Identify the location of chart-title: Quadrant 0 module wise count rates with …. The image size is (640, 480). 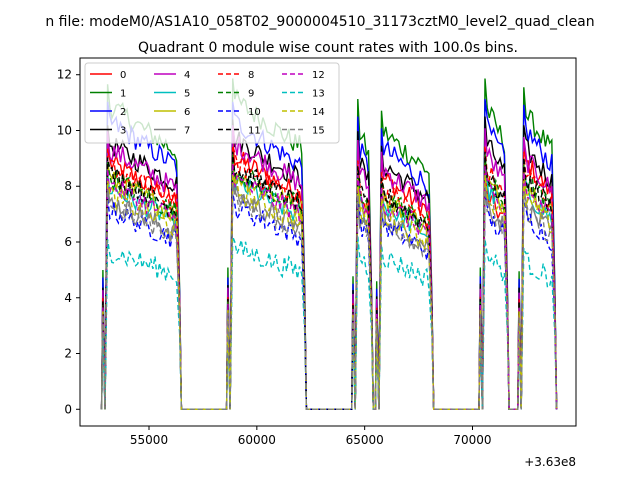
(328, 48).